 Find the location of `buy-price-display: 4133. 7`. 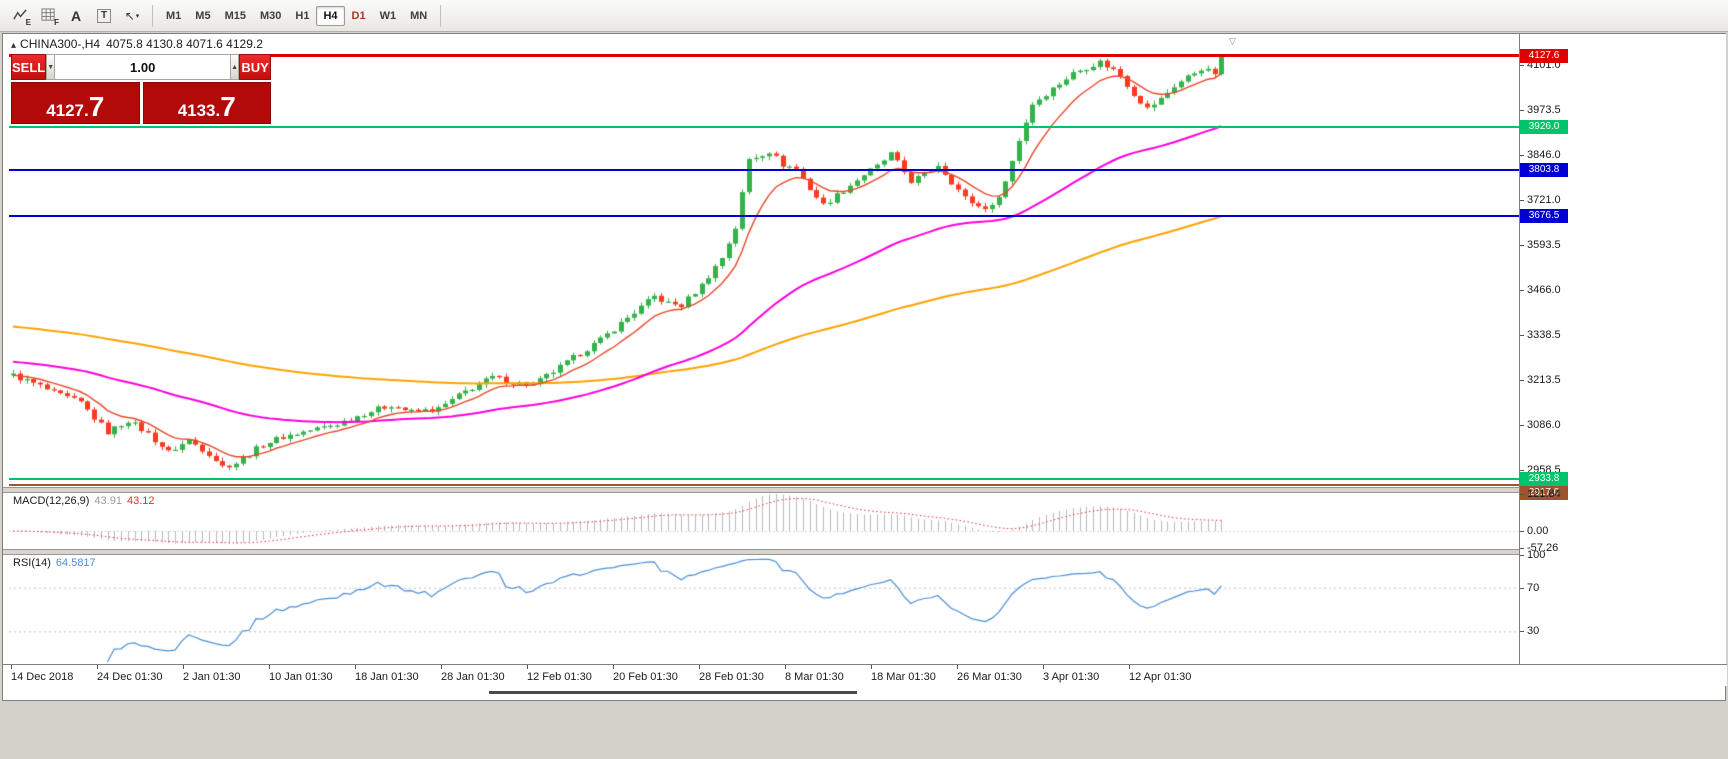

buy-price-display: 4133. 7 is located at coordinates (206, 103).